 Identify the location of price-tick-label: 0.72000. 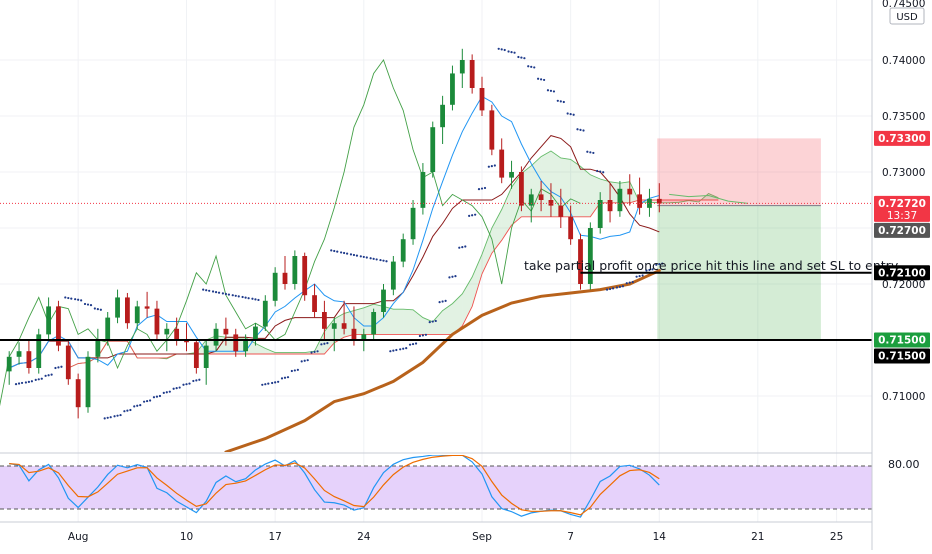
(903, 285).